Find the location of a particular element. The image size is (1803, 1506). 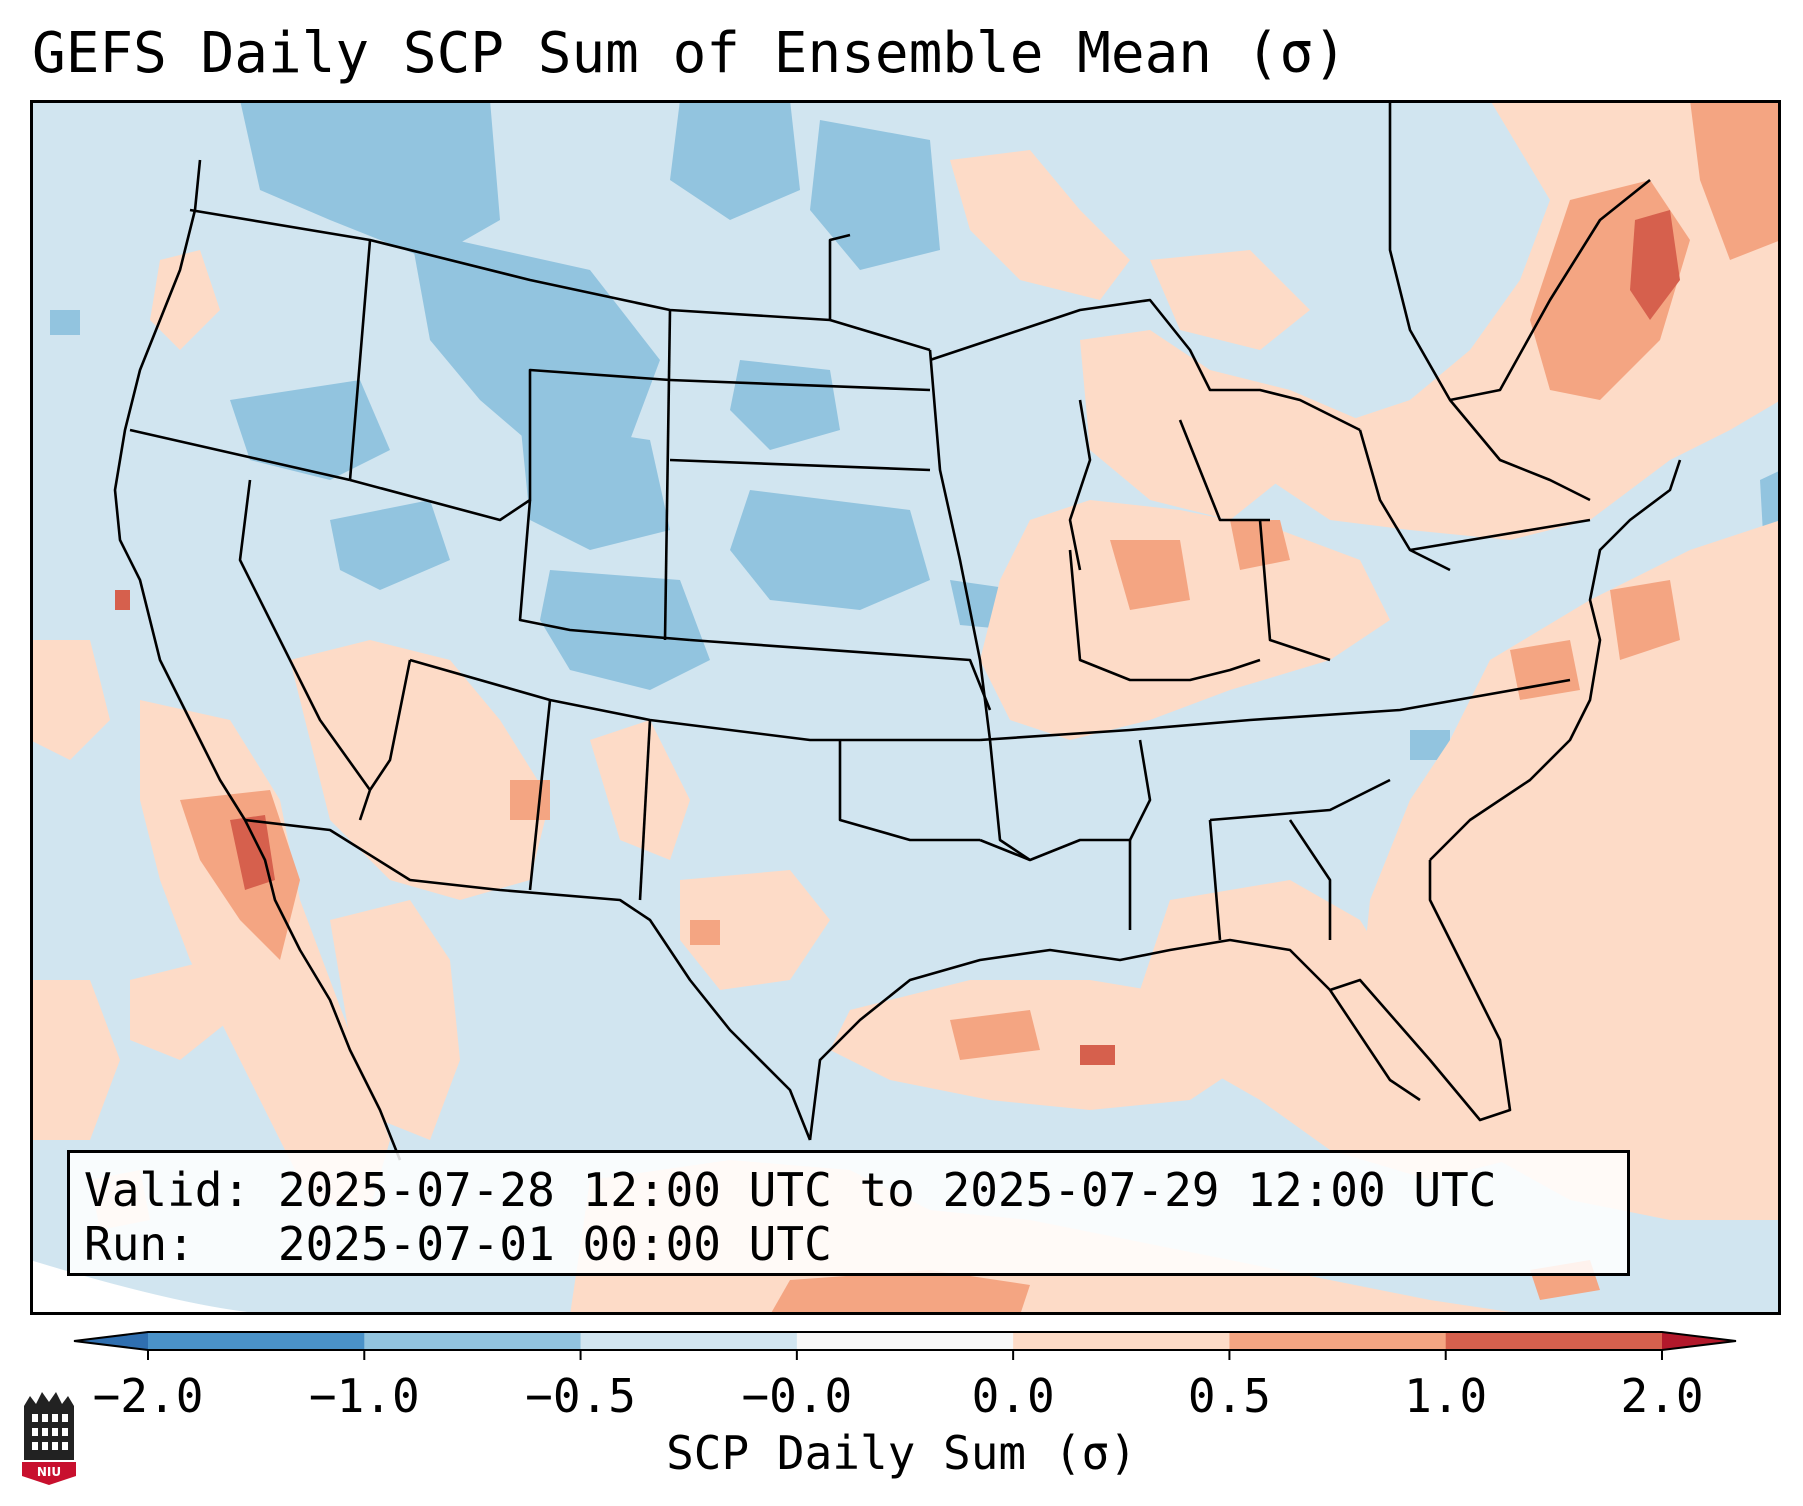

logo-text: NIU is located at coordinates (49, 1472).